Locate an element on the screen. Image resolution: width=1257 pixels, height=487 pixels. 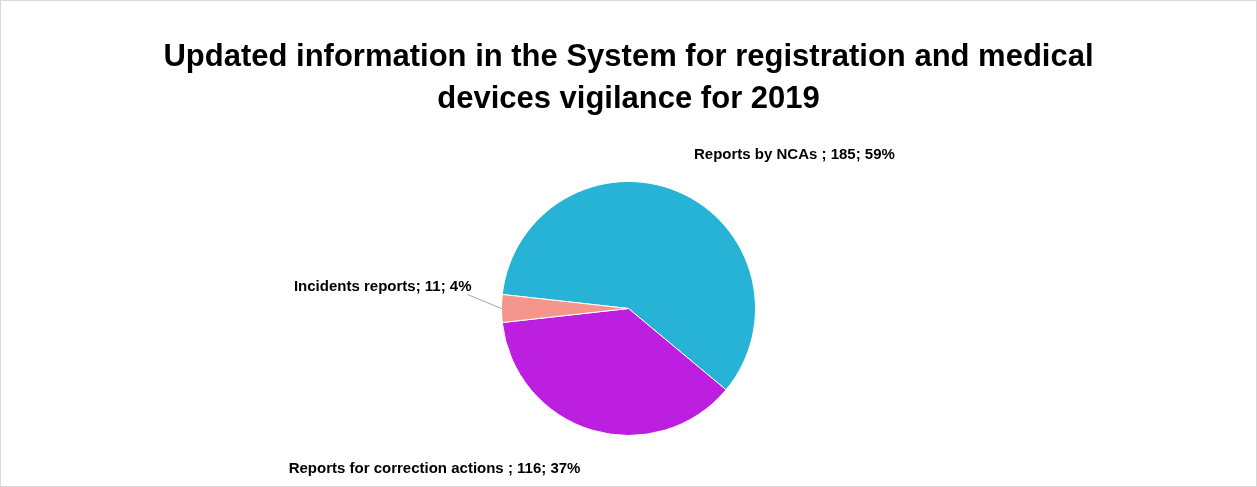
chart-title: Updated information in the System for registration and medical devices vigilance for 2019 is located at coordinates (628, 77).